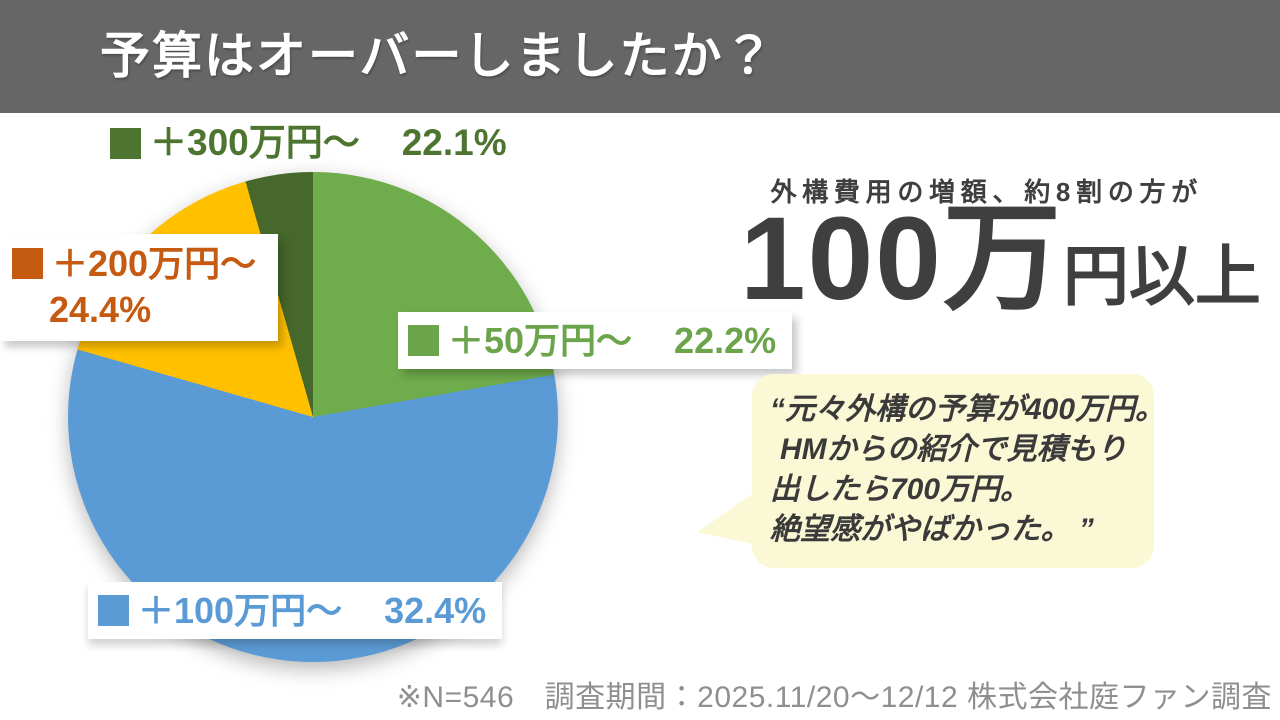 This screenshot has height=720, width=1280. I want to click on legend-item-100man: ＋100万円〜 32.4%, so click(295, 611).